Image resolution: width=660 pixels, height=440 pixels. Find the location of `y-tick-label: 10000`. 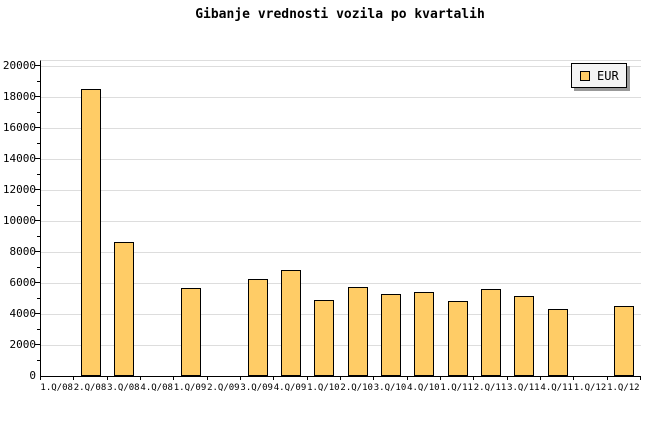

y-tick-label: 10000 is located at coordinates (19, 220).